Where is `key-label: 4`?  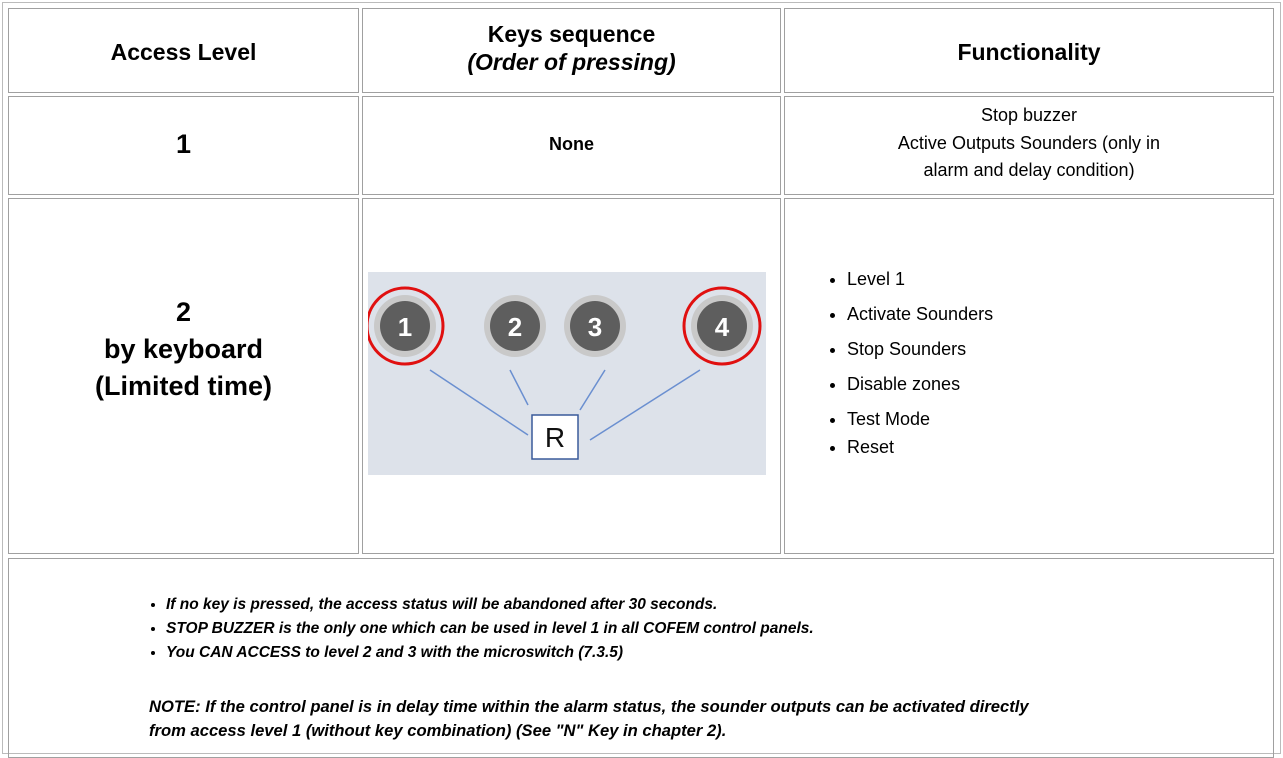 key-label: 4 is located at coordinates (722, 327).